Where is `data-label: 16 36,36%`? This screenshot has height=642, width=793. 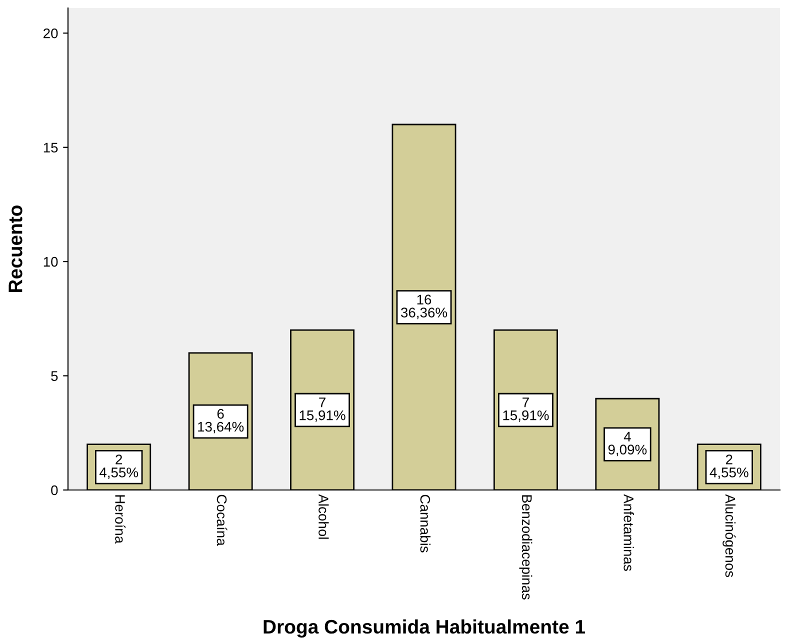
data-label: 16 36,36% is located at coordinates (424, 307).